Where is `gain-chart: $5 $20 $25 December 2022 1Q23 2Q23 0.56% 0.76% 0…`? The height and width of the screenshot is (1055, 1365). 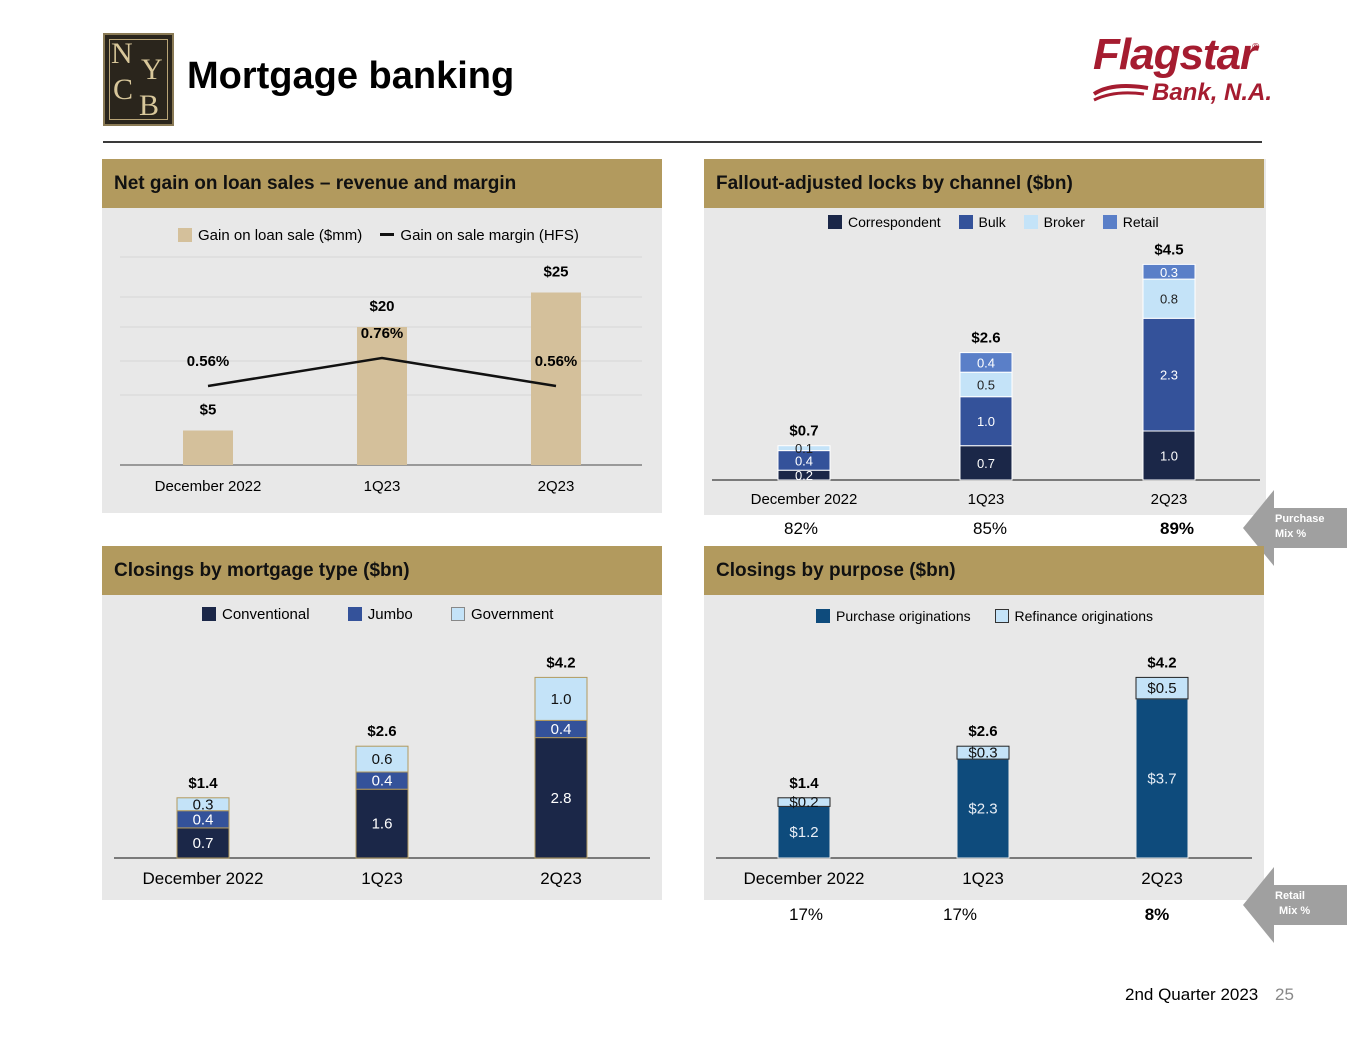 gain-chart: $5 $20 $25 December 2022 1Q23 2Q23 0.56% 0.76% 0… is located at coordinates (381, 375).